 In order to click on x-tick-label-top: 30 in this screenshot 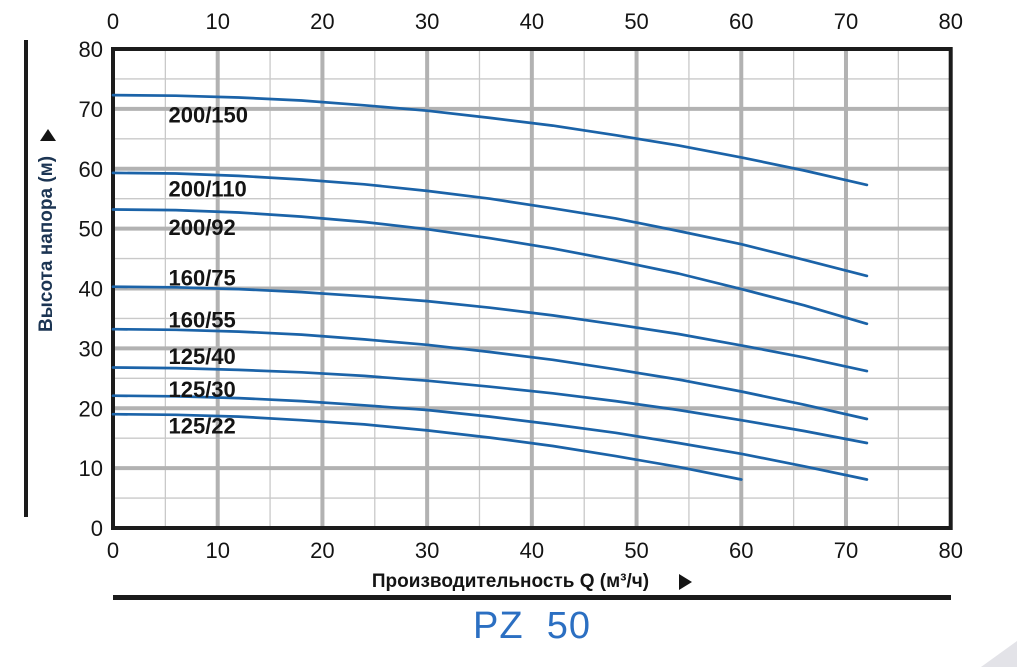, I will do `click(427, 21)`.